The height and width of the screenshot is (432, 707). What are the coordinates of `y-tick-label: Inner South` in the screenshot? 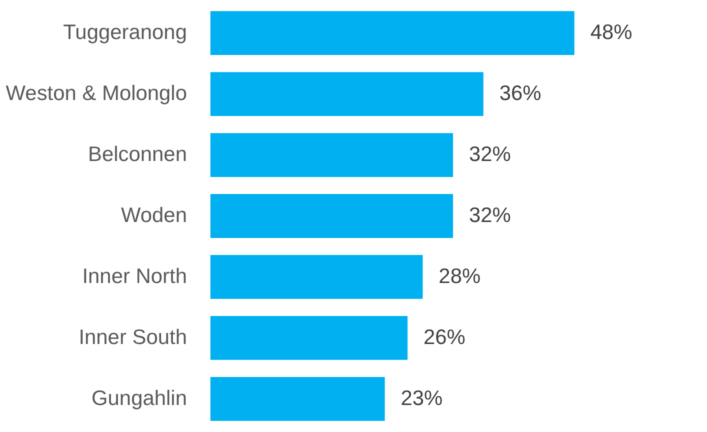 It's located at (132, 337).